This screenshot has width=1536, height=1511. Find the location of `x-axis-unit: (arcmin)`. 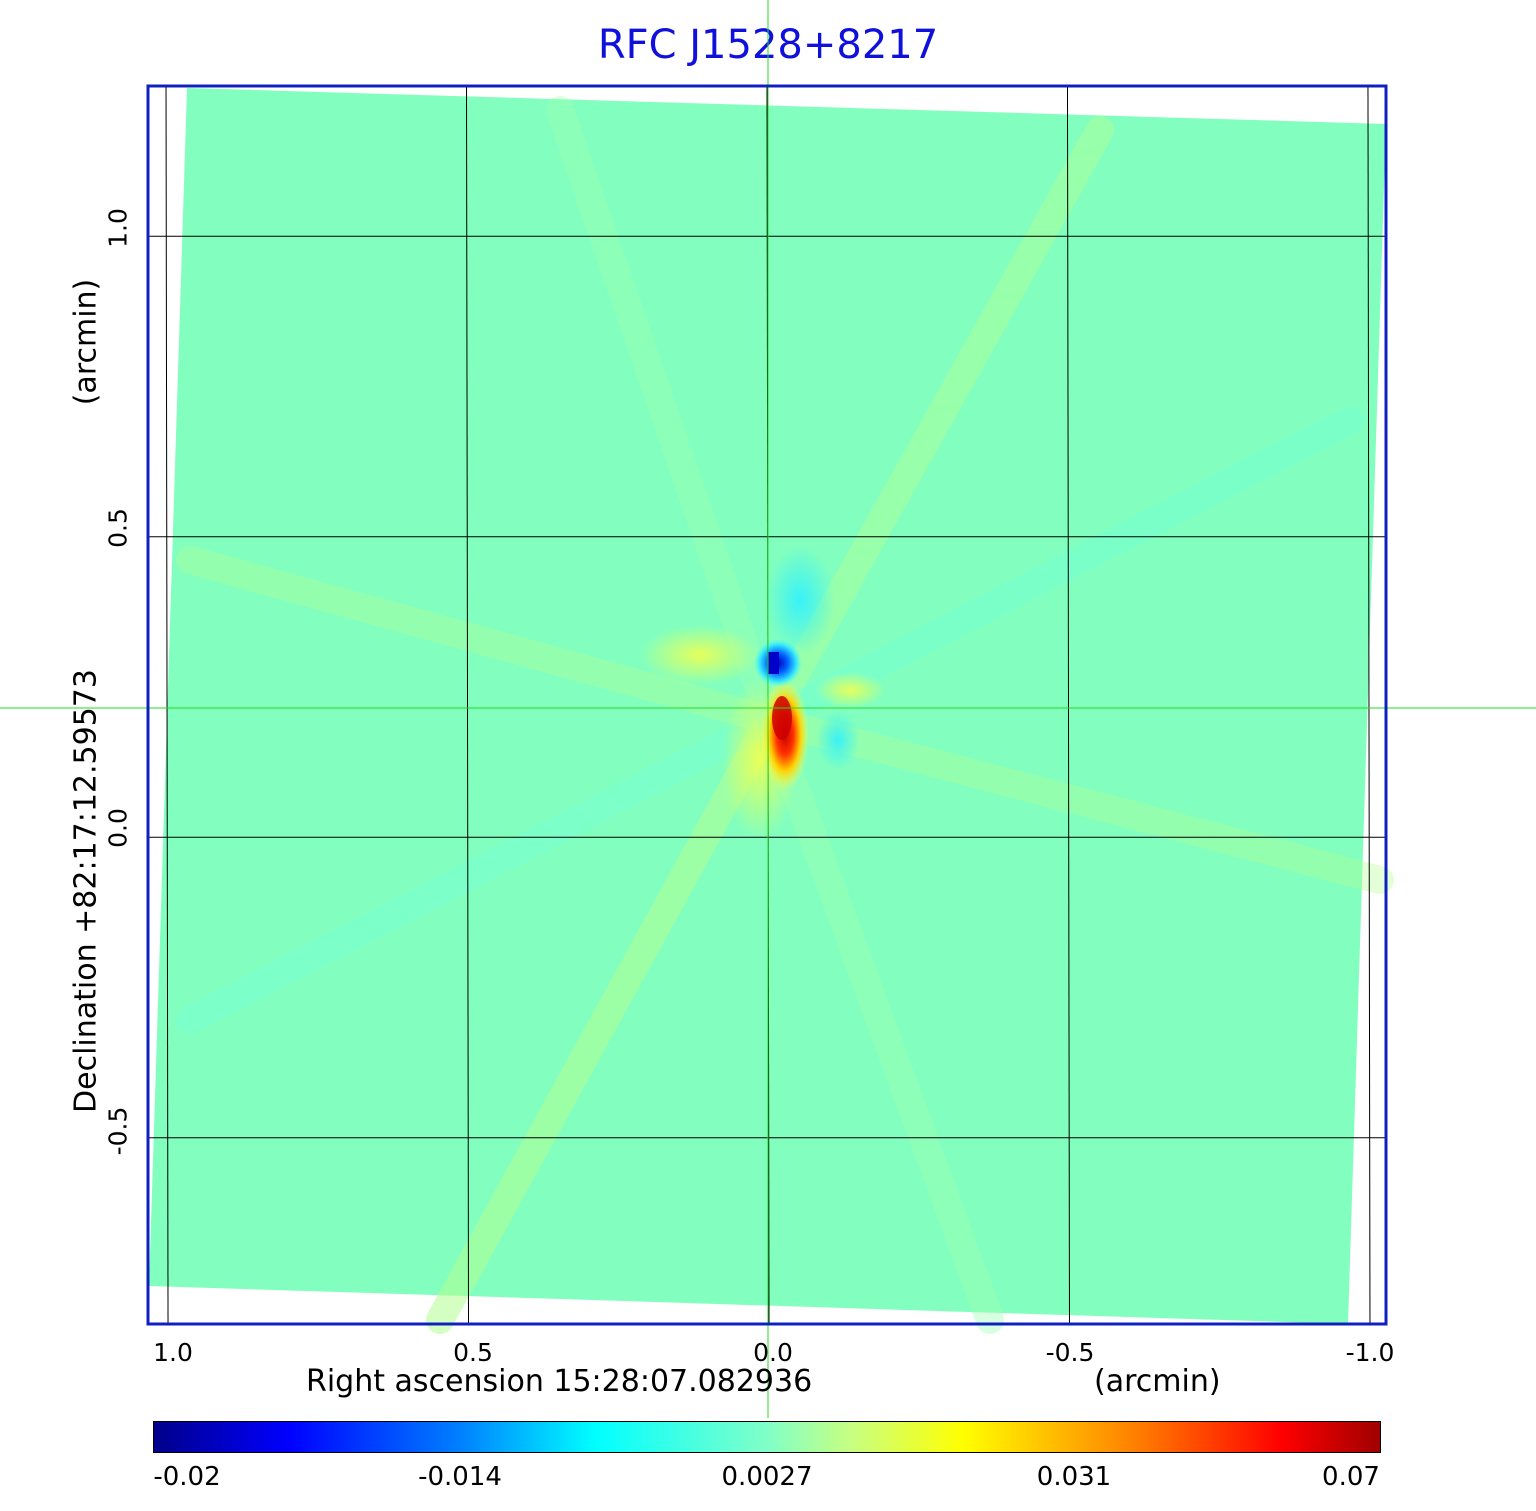

x-axis-unit: (arcmin) is located at coordinates (1157, 1381).